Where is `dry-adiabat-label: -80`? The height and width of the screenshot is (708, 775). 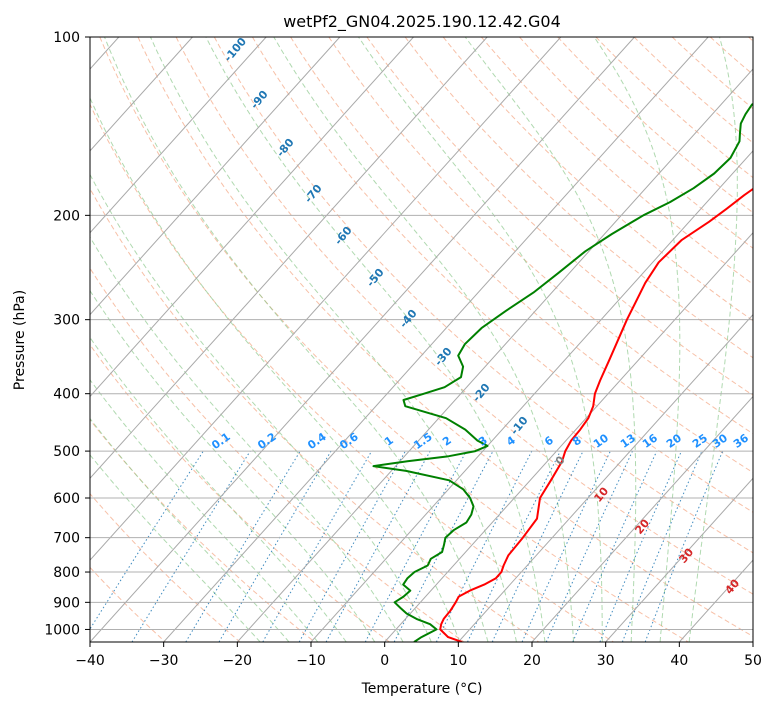 dry-adiabat-label: -80 is located at coordinates (285, 148).